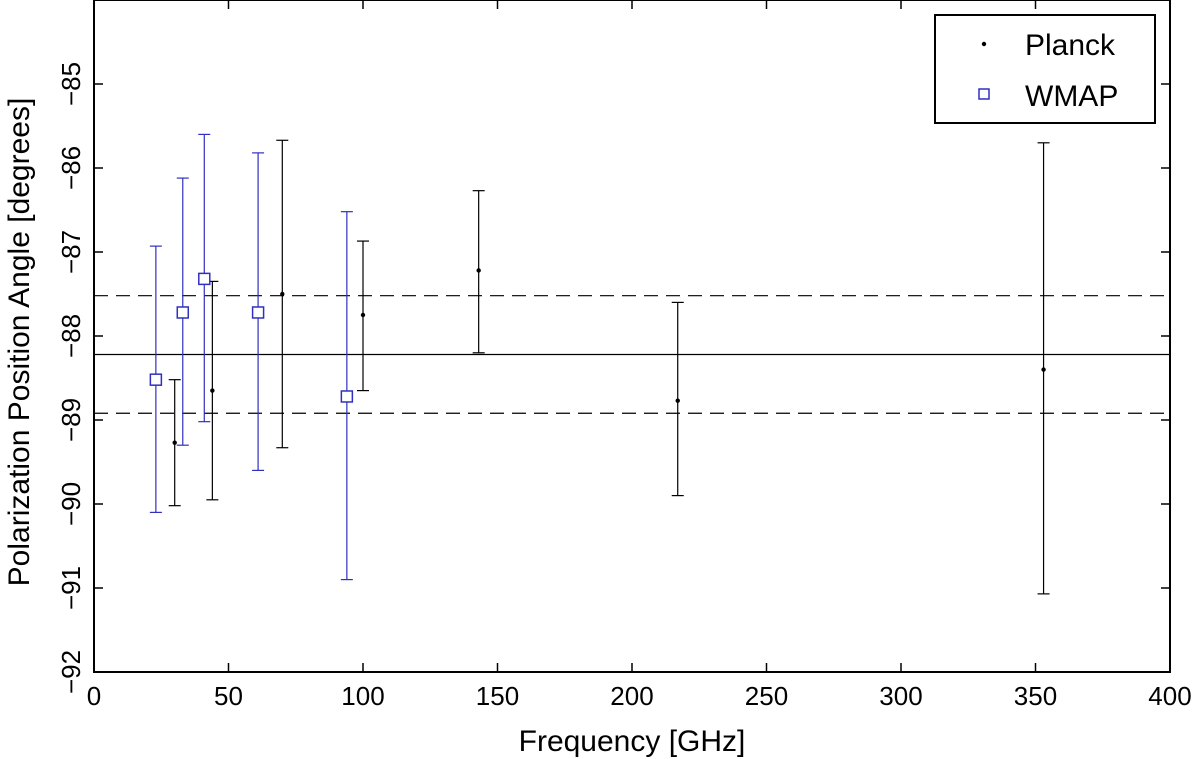  I want to click on x-tick-label: 350, so click(1035, 696).